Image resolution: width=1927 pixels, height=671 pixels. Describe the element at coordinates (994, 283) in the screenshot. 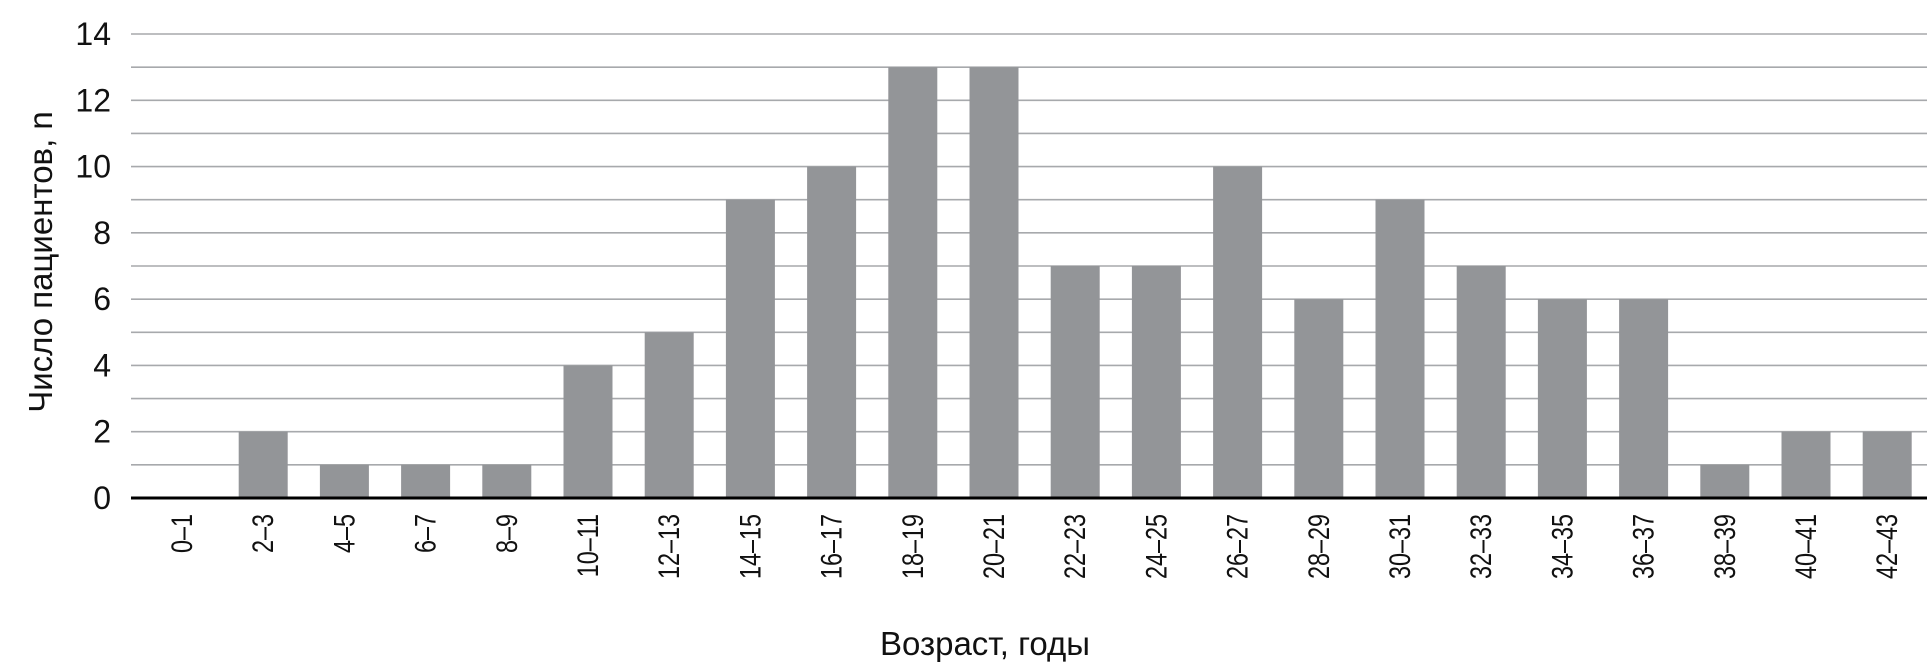

I see `bar-20–21` at that location.